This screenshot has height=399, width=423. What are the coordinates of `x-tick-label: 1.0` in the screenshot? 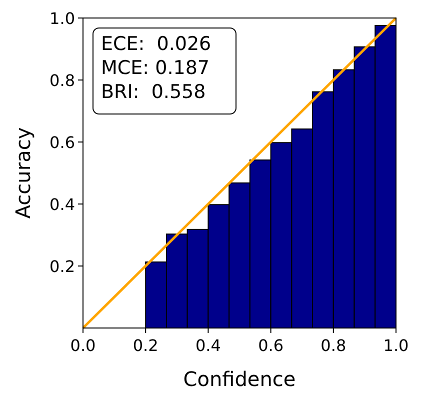 It's located at (396, 345).